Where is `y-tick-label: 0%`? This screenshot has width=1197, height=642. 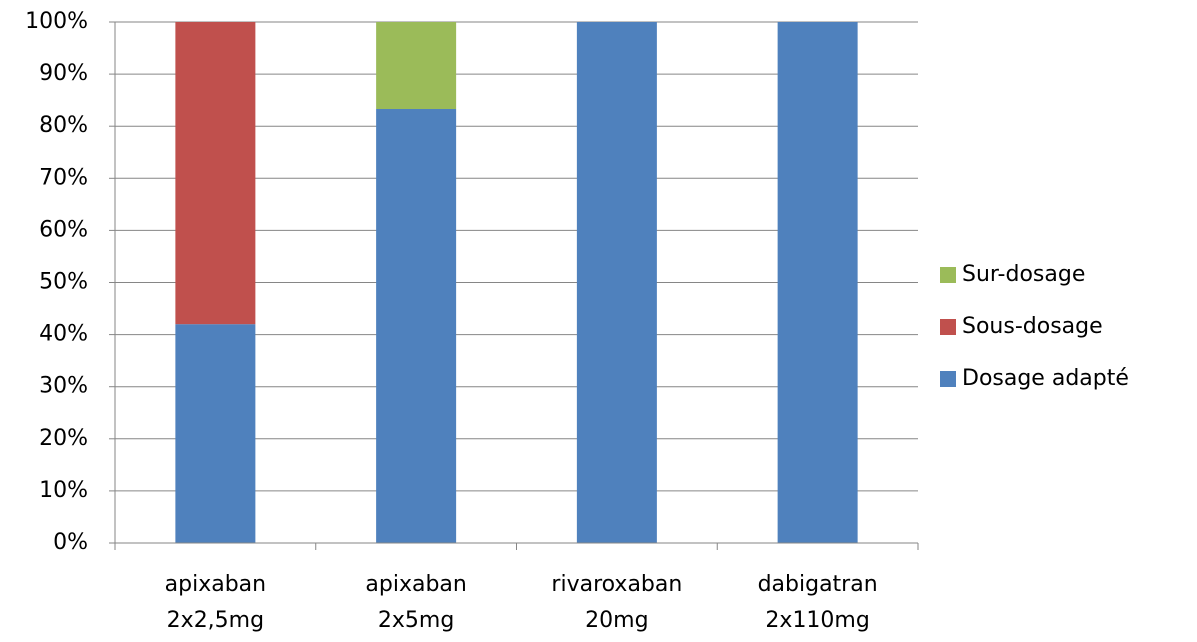
y-tick-label: 0% is located at coordinates (70, 542).